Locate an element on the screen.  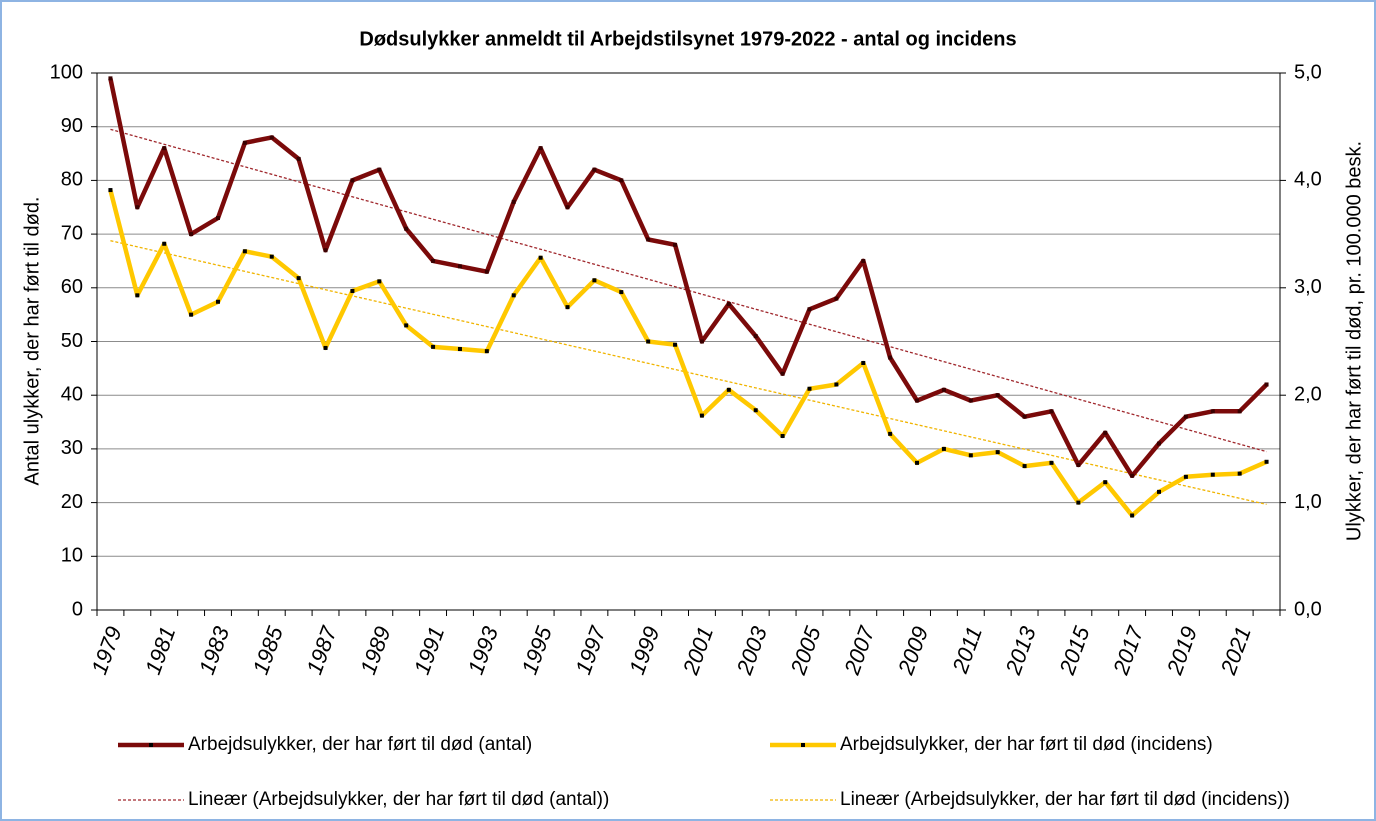
y-tick-label: 20 is located at coordinates (72, 502).